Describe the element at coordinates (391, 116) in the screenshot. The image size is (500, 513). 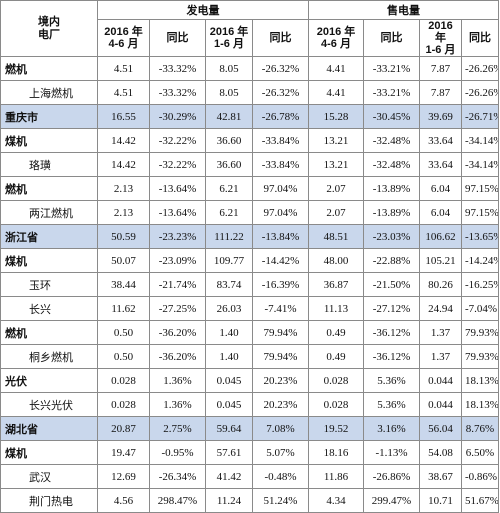
I see `sale-q2-yoy-cell: -30.45%` at that location.